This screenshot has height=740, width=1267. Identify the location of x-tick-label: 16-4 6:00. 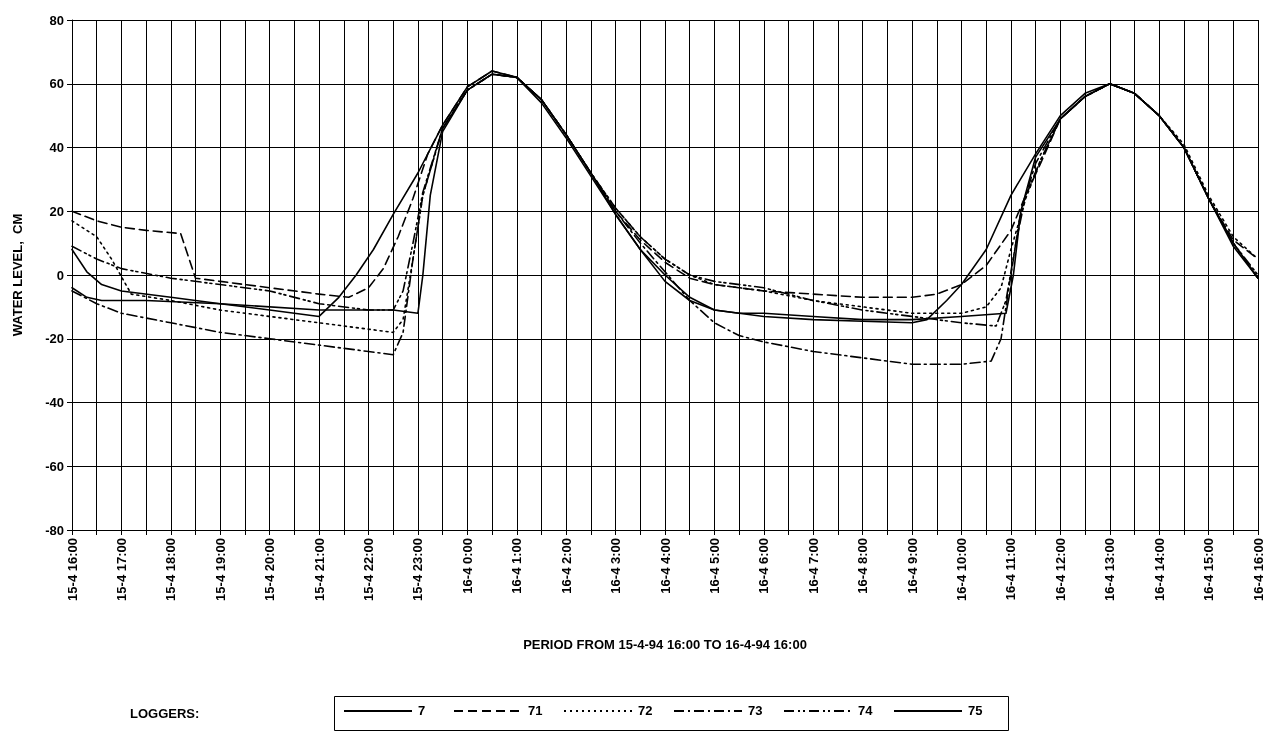
(764, 566).